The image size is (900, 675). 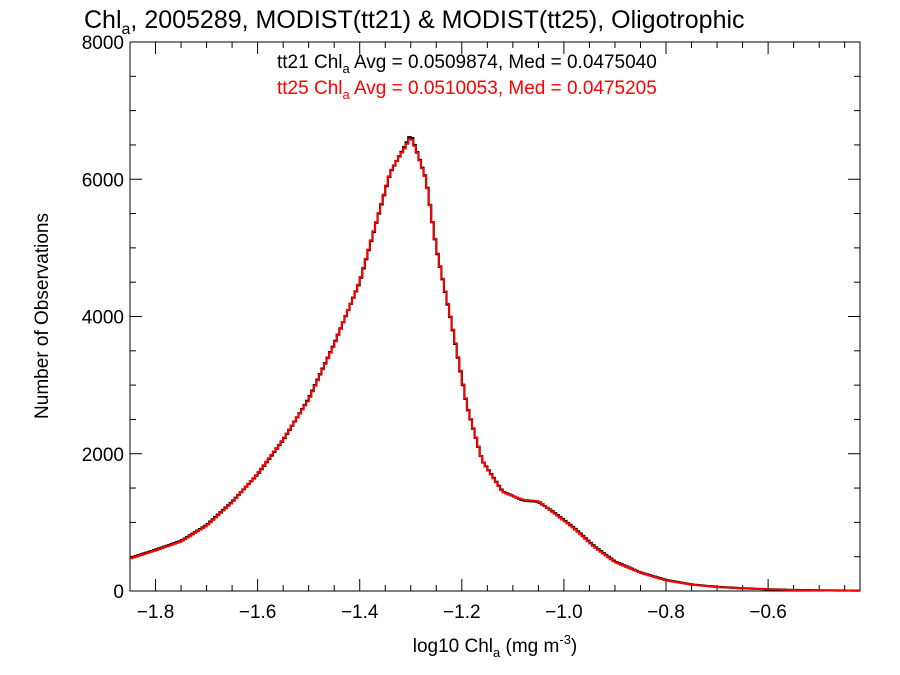 What do you see at coordinates (309, 62) in the screenshot?
I see `annotation-pre: tt21 Chl` at bounding box center [309, 62].